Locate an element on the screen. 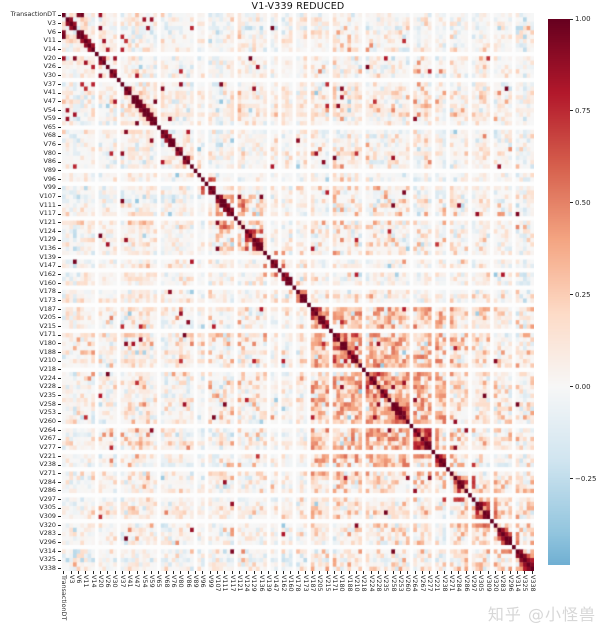 This screenshot has height=629, width=600. y-tick-label: V210 is located at coordinates (47, 360).